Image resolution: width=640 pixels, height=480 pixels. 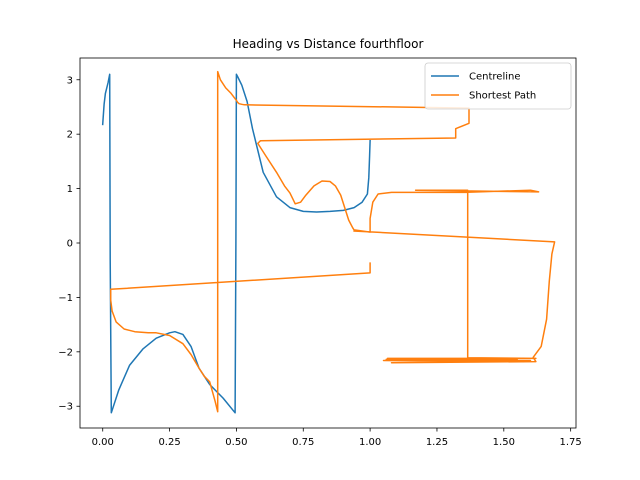 I want to click on y-tick-label: 2, so click(x=70, y=135).